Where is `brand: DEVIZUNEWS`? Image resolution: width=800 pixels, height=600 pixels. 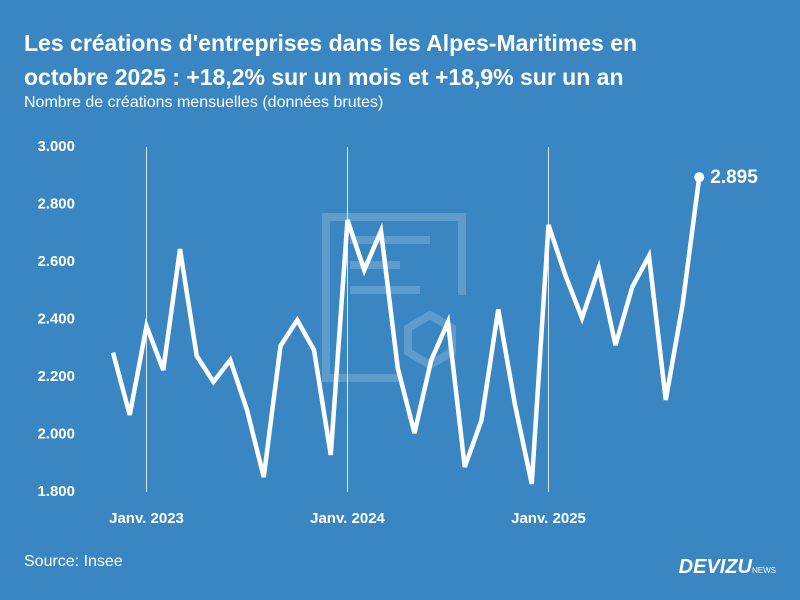
brand: DEVIZUNEWS is located at coordinates (727, 567).